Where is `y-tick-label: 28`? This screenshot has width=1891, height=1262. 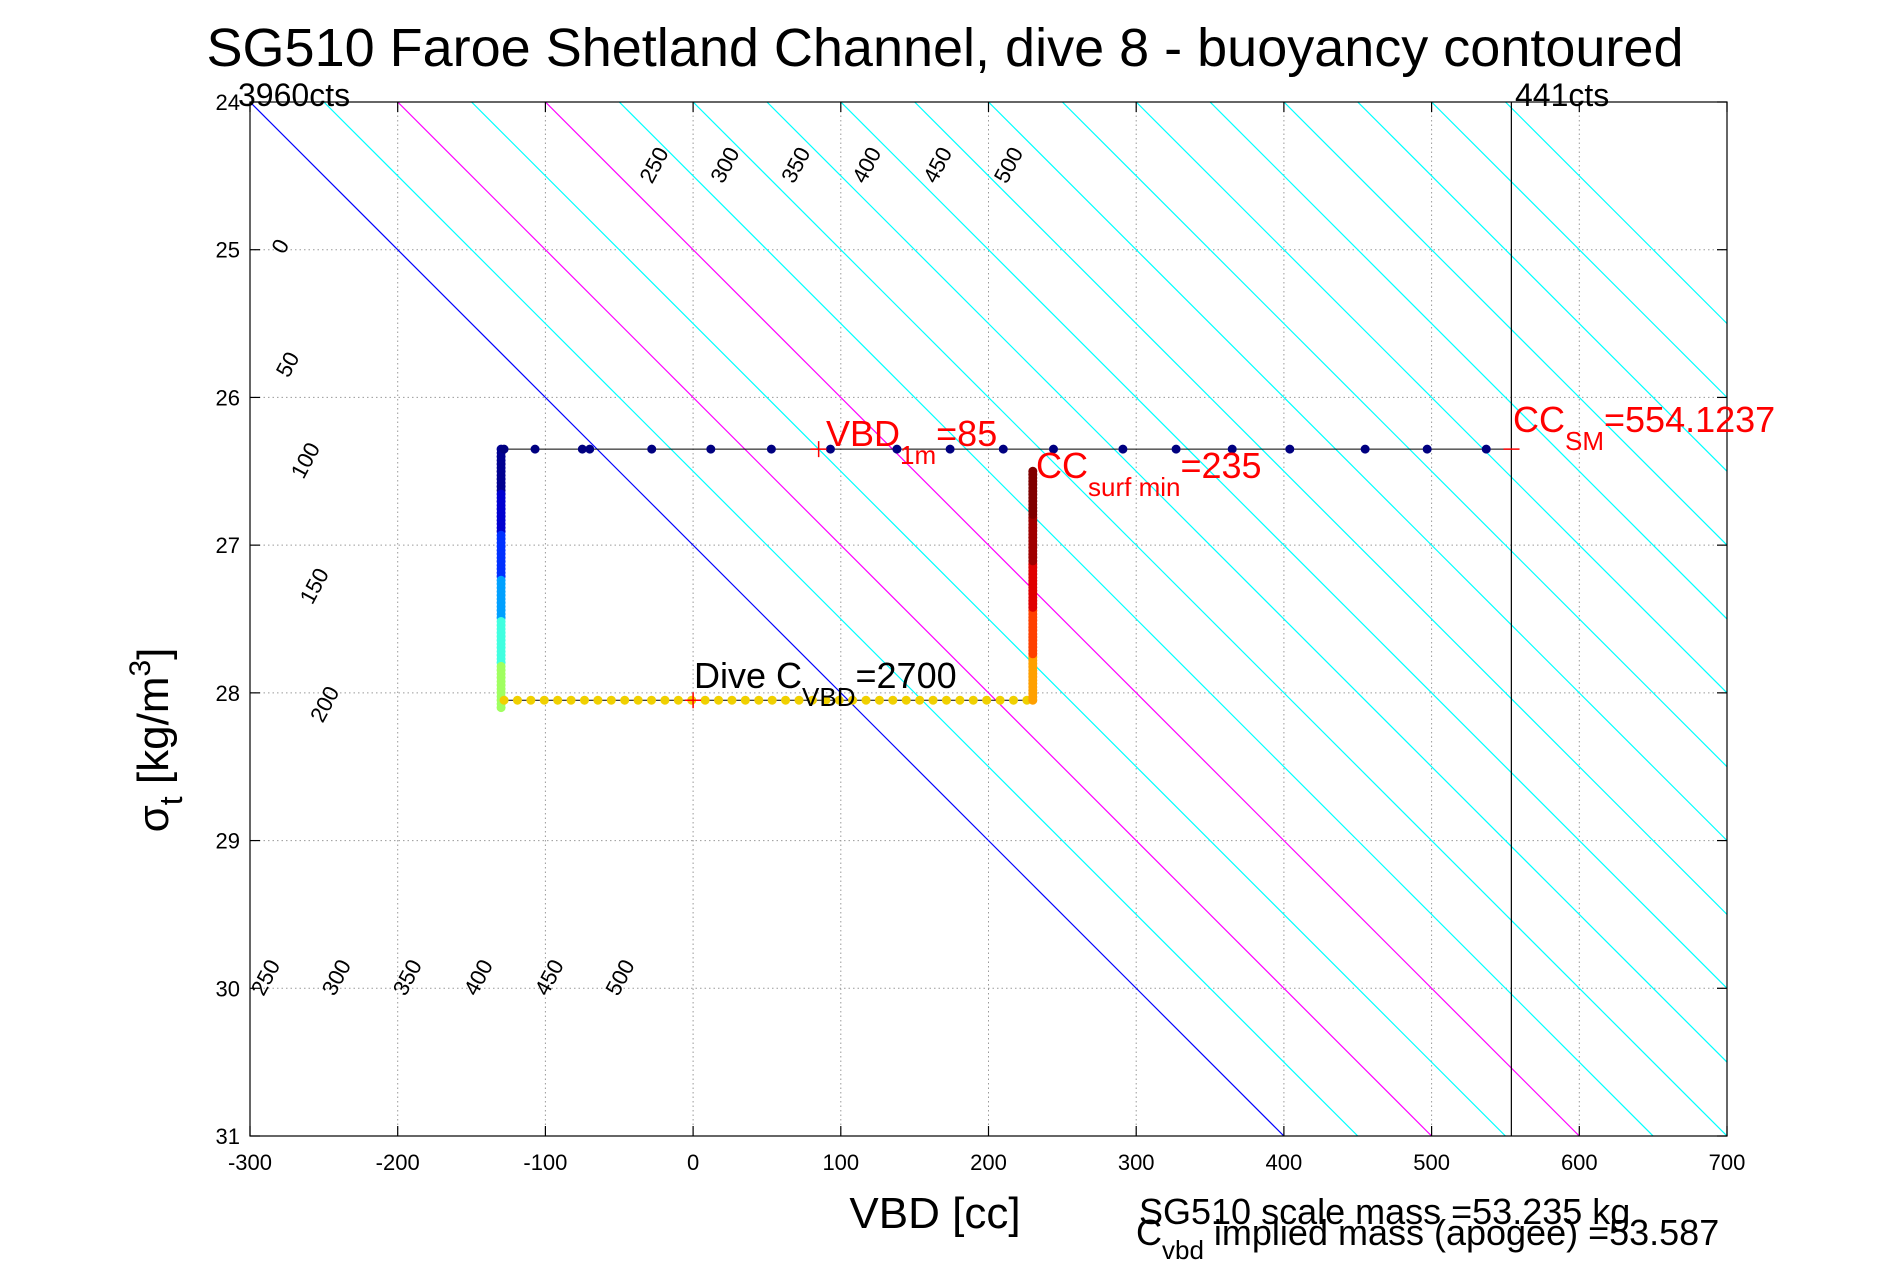 y-tick-label: 28 is located at coordinates (228, 693).